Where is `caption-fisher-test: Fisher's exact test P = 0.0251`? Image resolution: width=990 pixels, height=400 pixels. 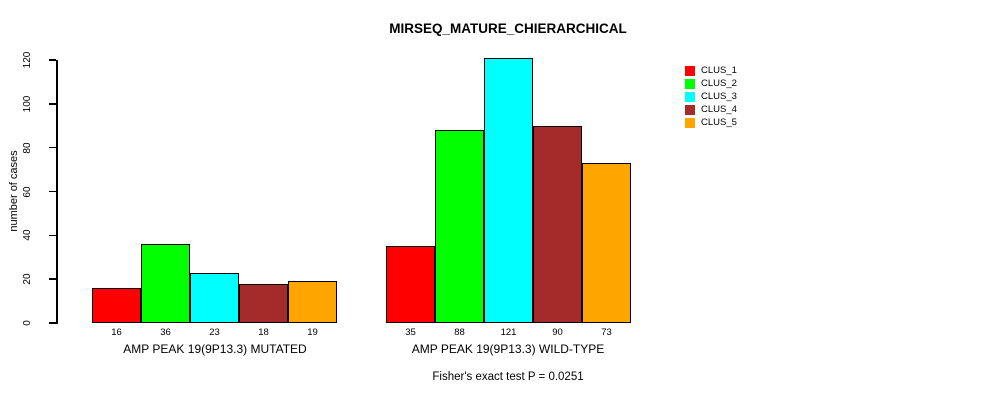
caption-fisher-test: Fisher's exact test P = 0.0251 is located at coordinates (508, 377).